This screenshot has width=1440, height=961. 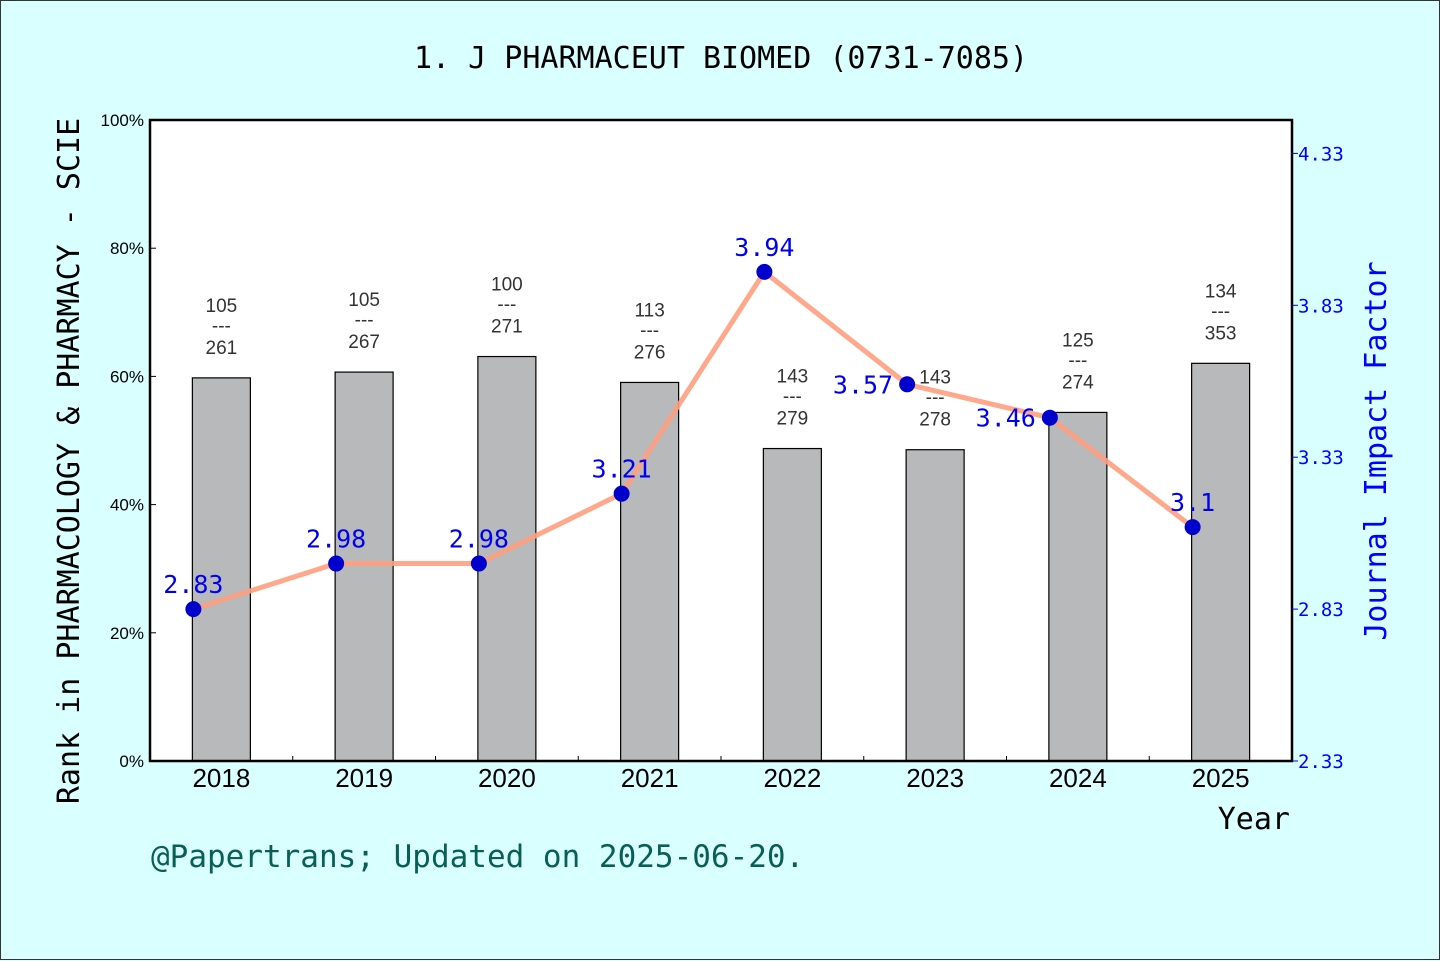 What do you see at coordinates (507, 285) in the screenshot?
I see `rank-value: 100` at bounding box center [507, 285].